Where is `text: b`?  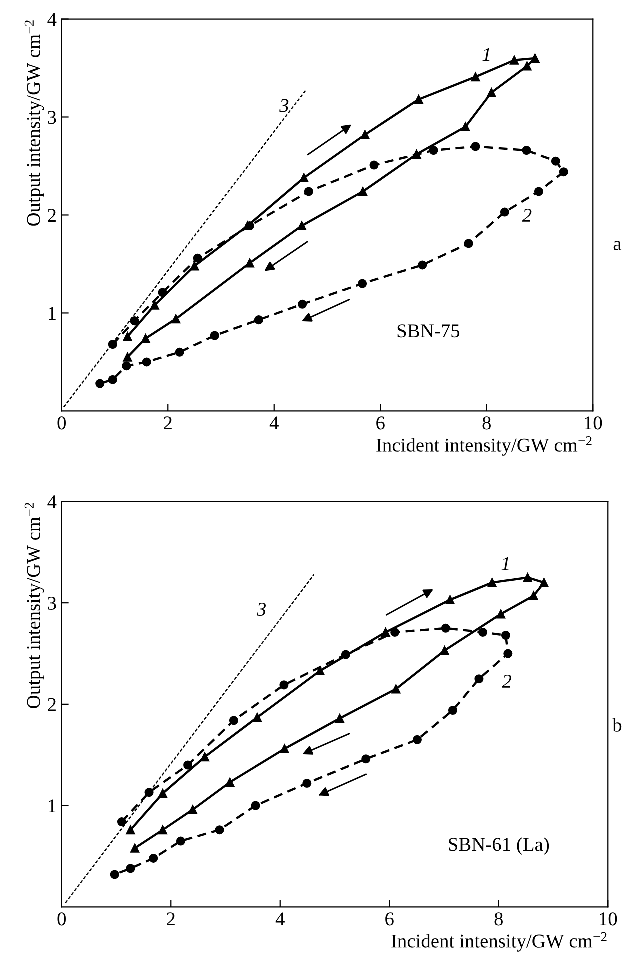 text: b is located at coordinates (617, 725).